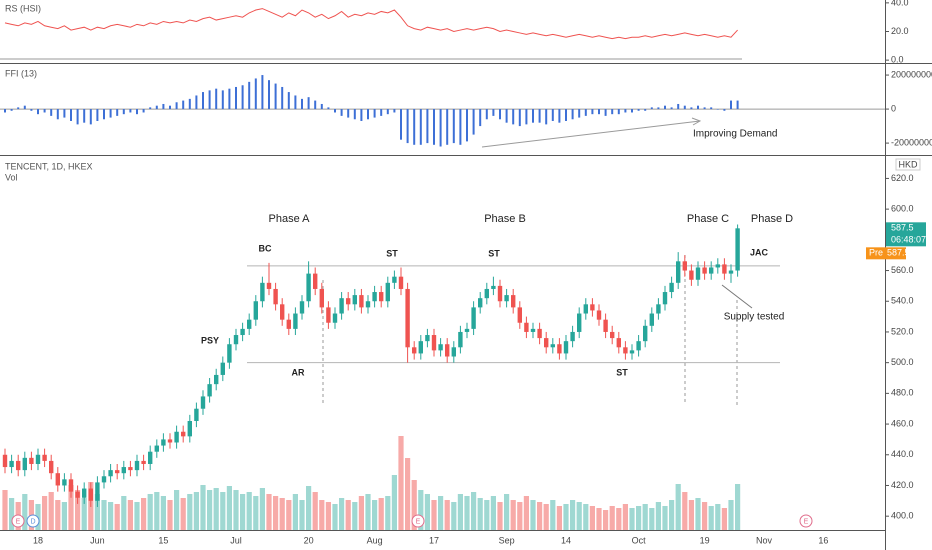 The image size is (932, 550). Describe the element at coordinates (806, 521) in the screenshot. I see `event-label: E` at that location.